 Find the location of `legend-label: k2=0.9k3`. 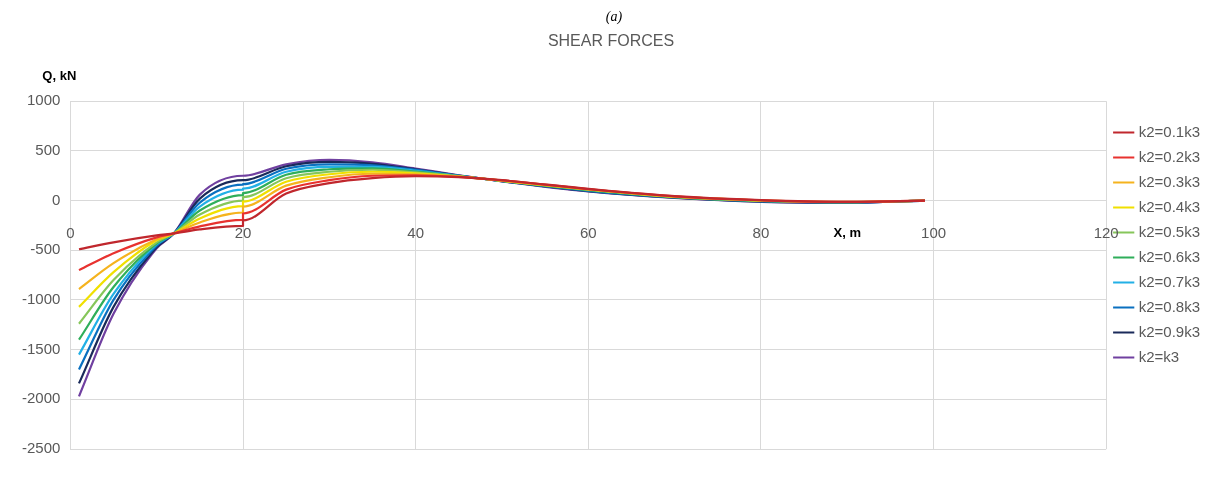

legend-label: k2=0.9k3 is located at coordinates (1169, 331).